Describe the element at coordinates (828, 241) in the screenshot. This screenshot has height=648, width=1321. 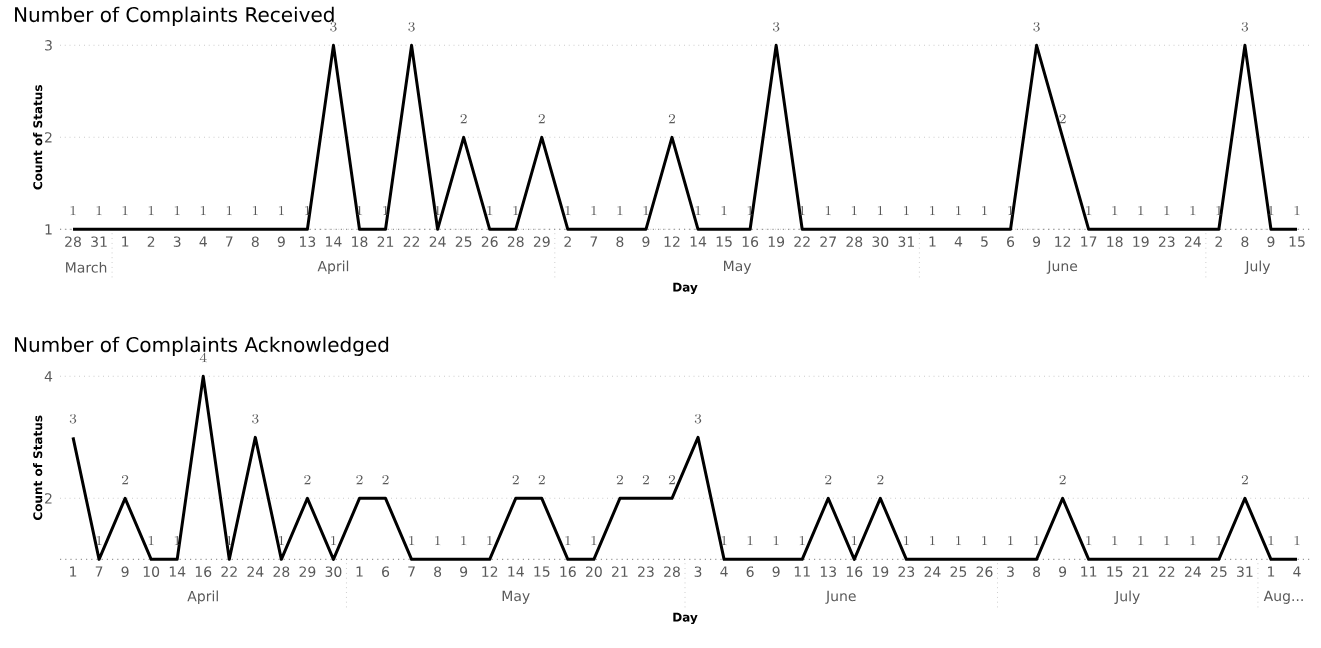
I see `x-tick-label: 27` at that location.